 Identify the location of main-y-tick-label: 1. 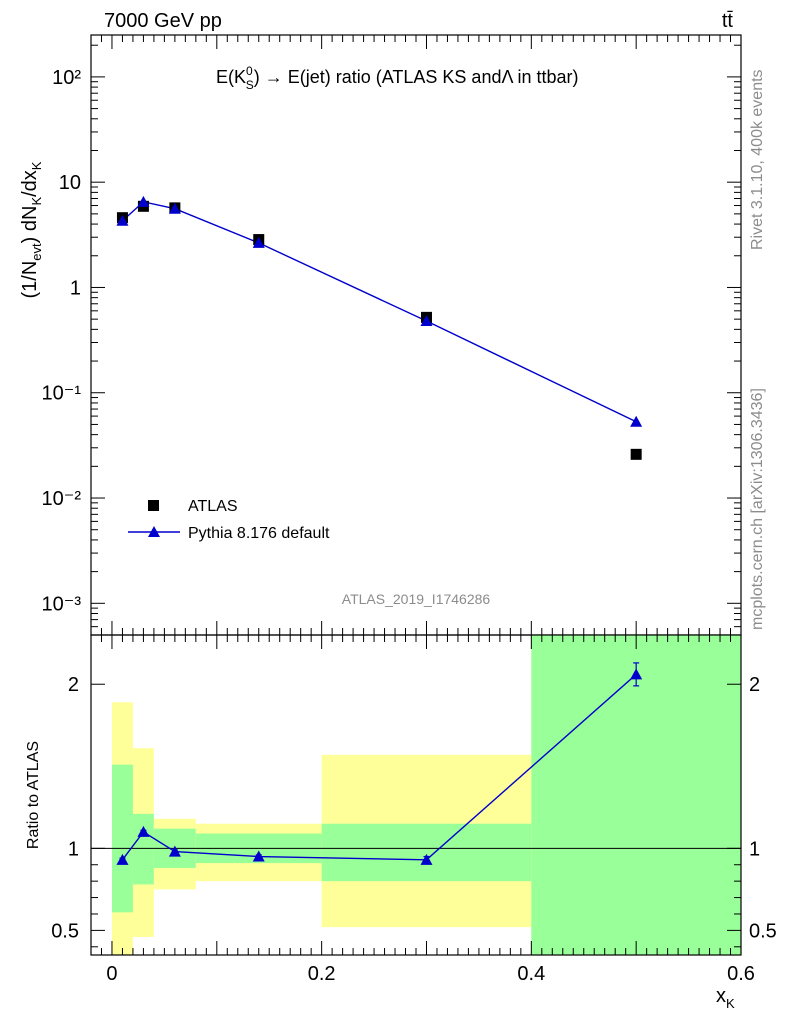
(75, 288).